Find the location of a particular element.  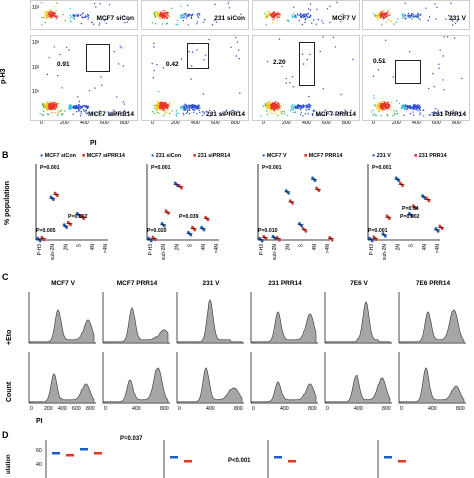

category-tick: sub-2N is located at coordinates (53, 252).